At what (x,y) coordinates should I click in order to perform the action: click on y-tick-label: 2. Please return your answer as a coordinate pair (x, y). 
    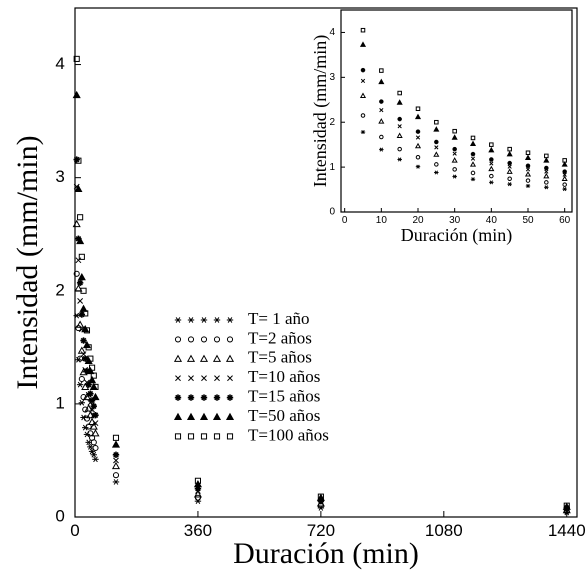
    Looking at the image, I should click on (59, 289).